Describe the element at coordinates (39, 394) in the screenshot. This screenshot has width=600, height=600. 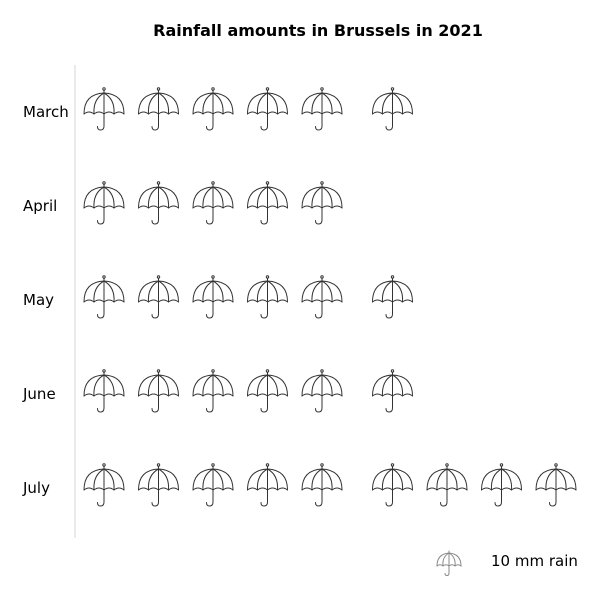
I see `category-label: June` at that location.